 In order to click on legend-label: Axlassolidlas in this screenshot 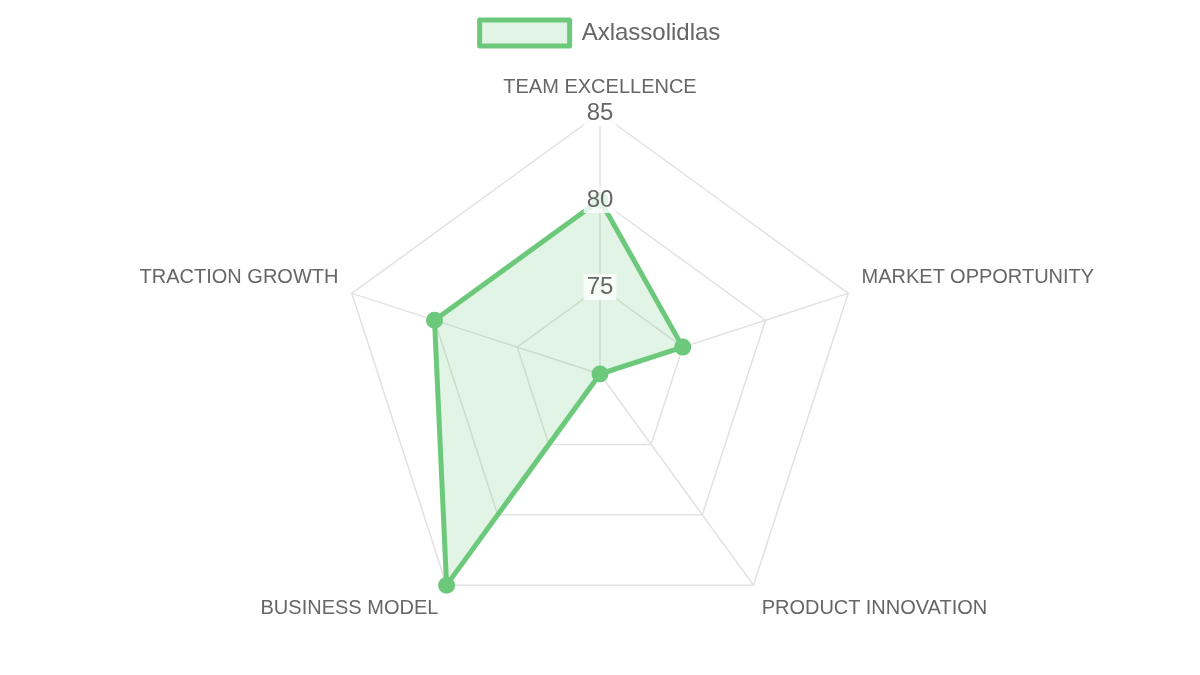, I will do `click(651, 31)`.